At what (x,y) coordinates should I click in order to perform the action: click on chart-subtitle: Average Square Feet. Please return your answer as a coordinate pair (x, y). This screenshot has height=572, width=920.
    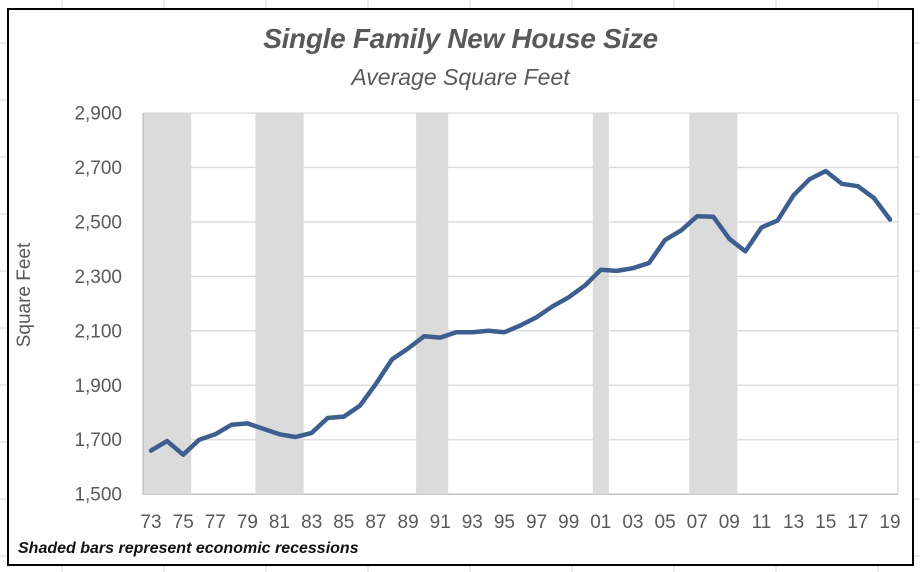
    Looking at the image, I should click on (460, 77).